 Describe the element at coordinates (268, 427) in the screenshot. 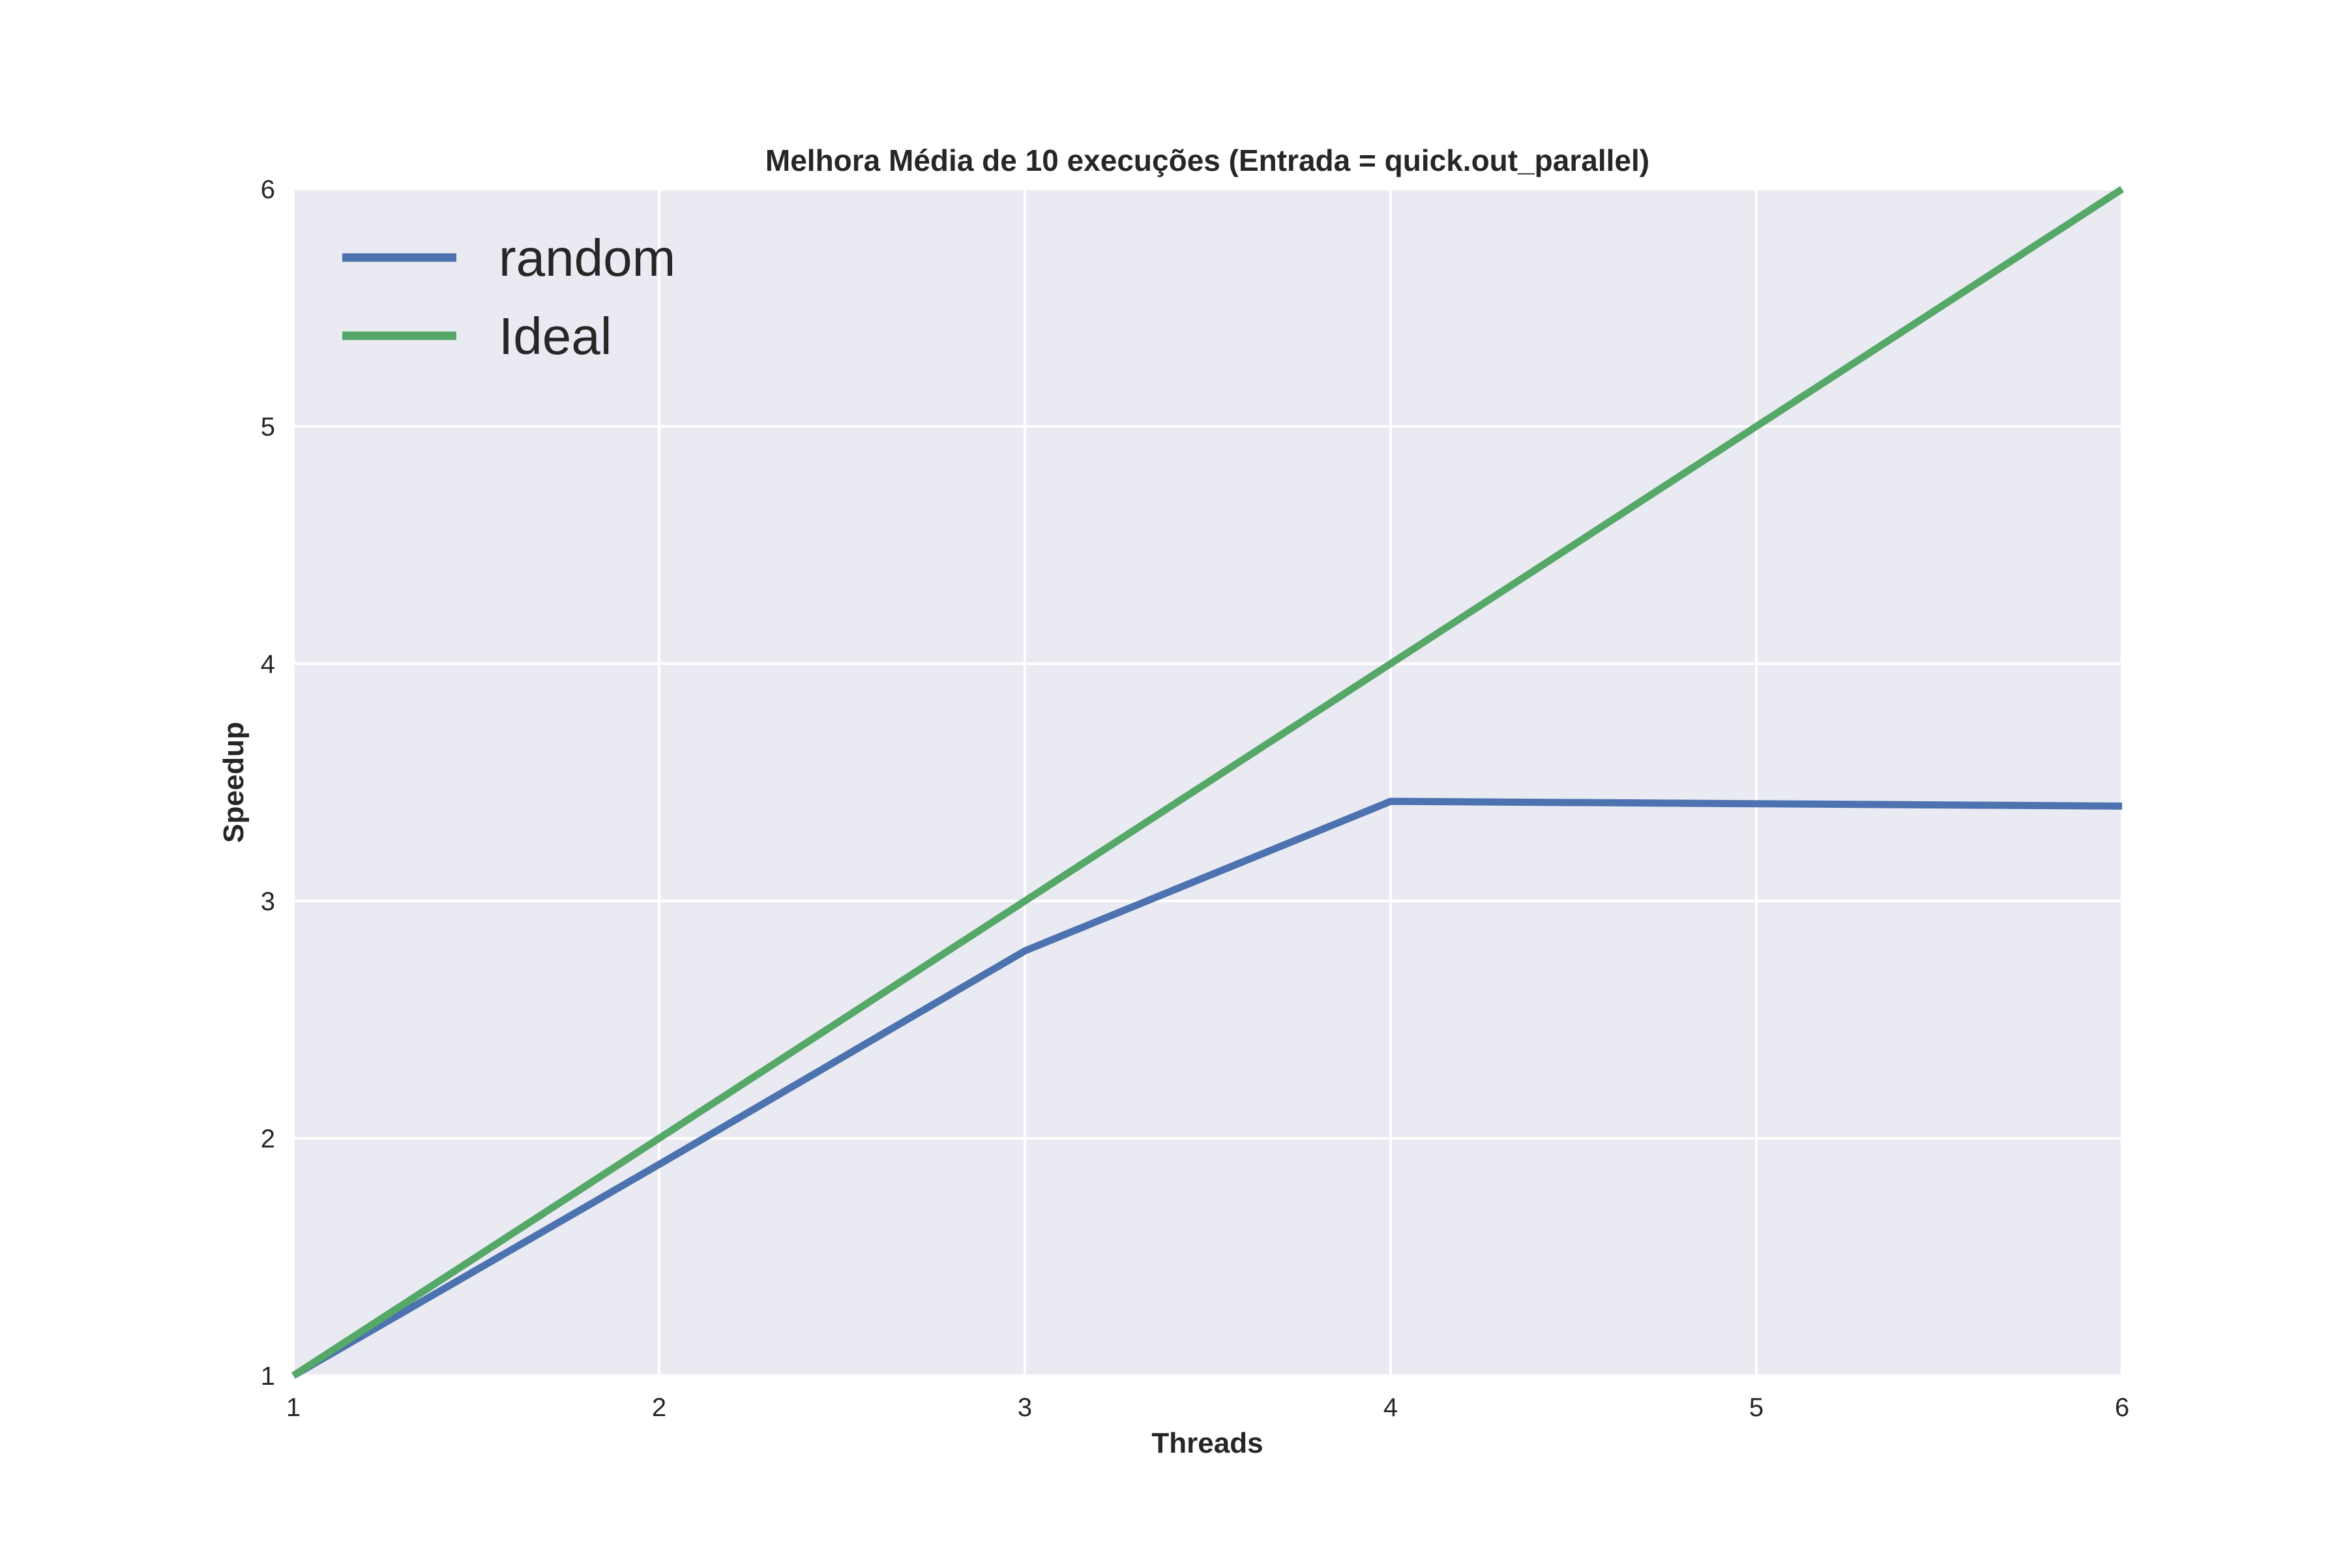

I see `y-tick-label: 5` at that location.